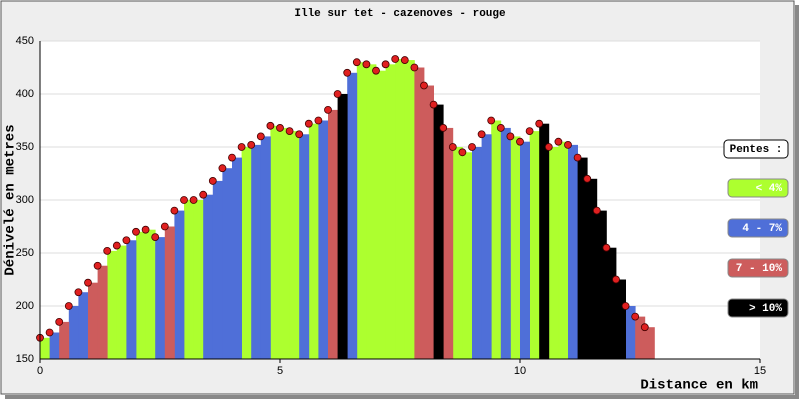 The height and width of the screenshot is (400, 800). Describe the element at coordinates (699, 386) in the screenshot. I see `x-axis-label: Distance en km` at that location.